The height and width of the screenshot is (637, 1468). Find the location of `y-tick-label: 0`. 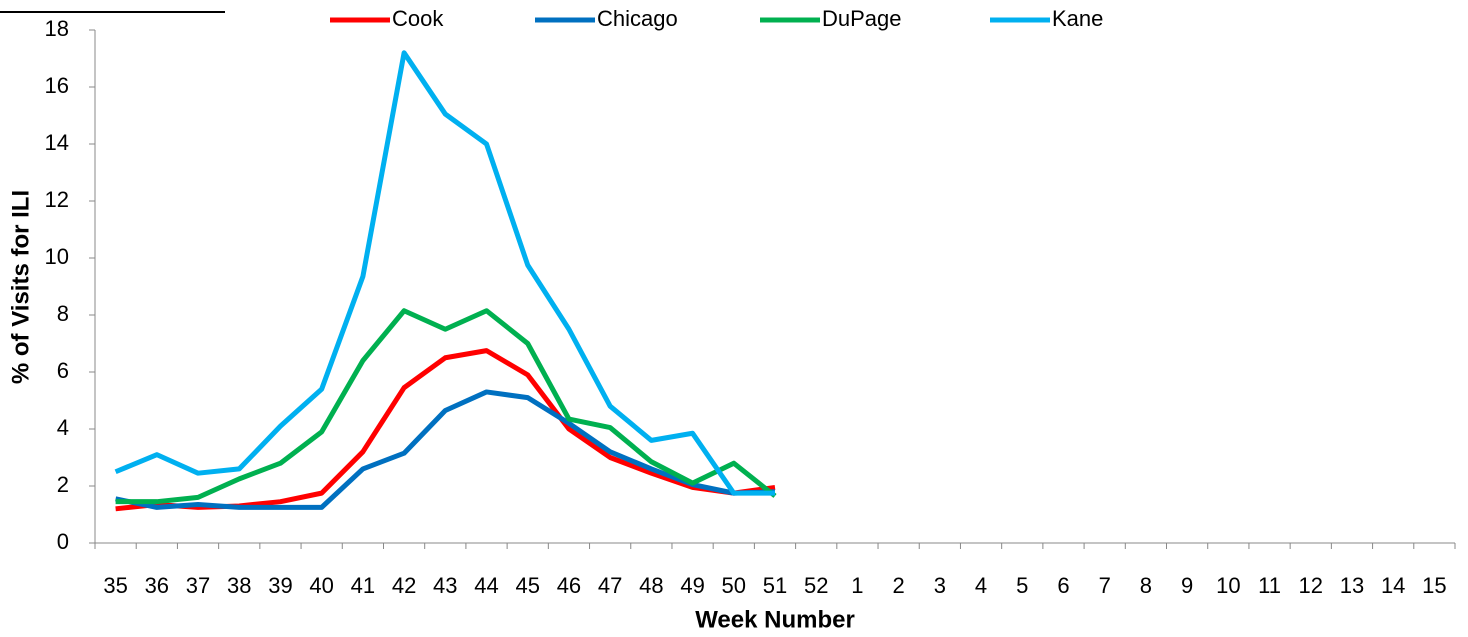

y-tick-label: 0 is located at coordinates (63, 541).